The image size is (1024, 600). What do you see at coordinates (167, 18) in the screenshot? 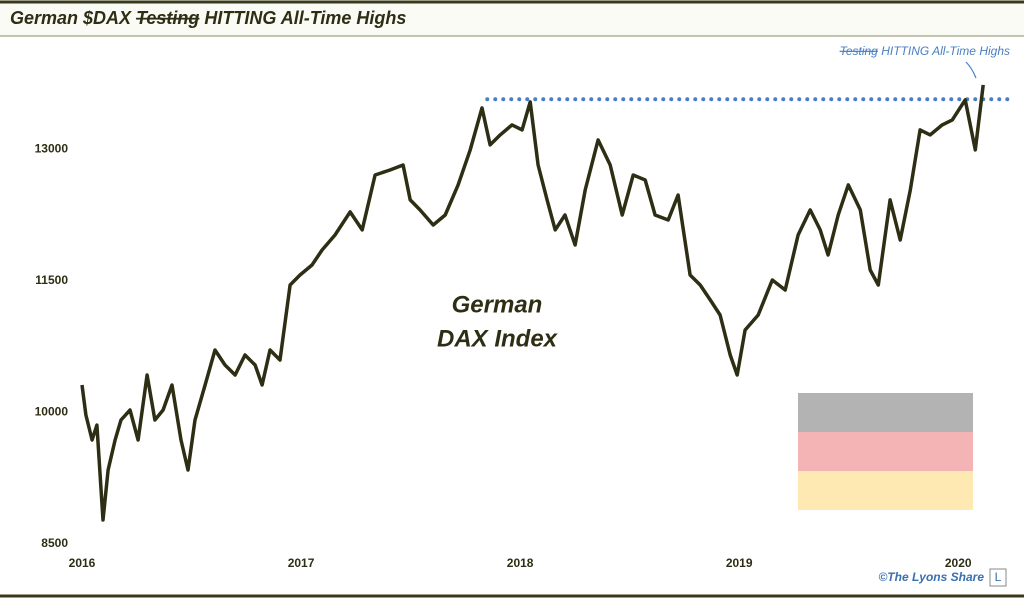
I see `title-part: Testing` at bounding box center [167, 18].